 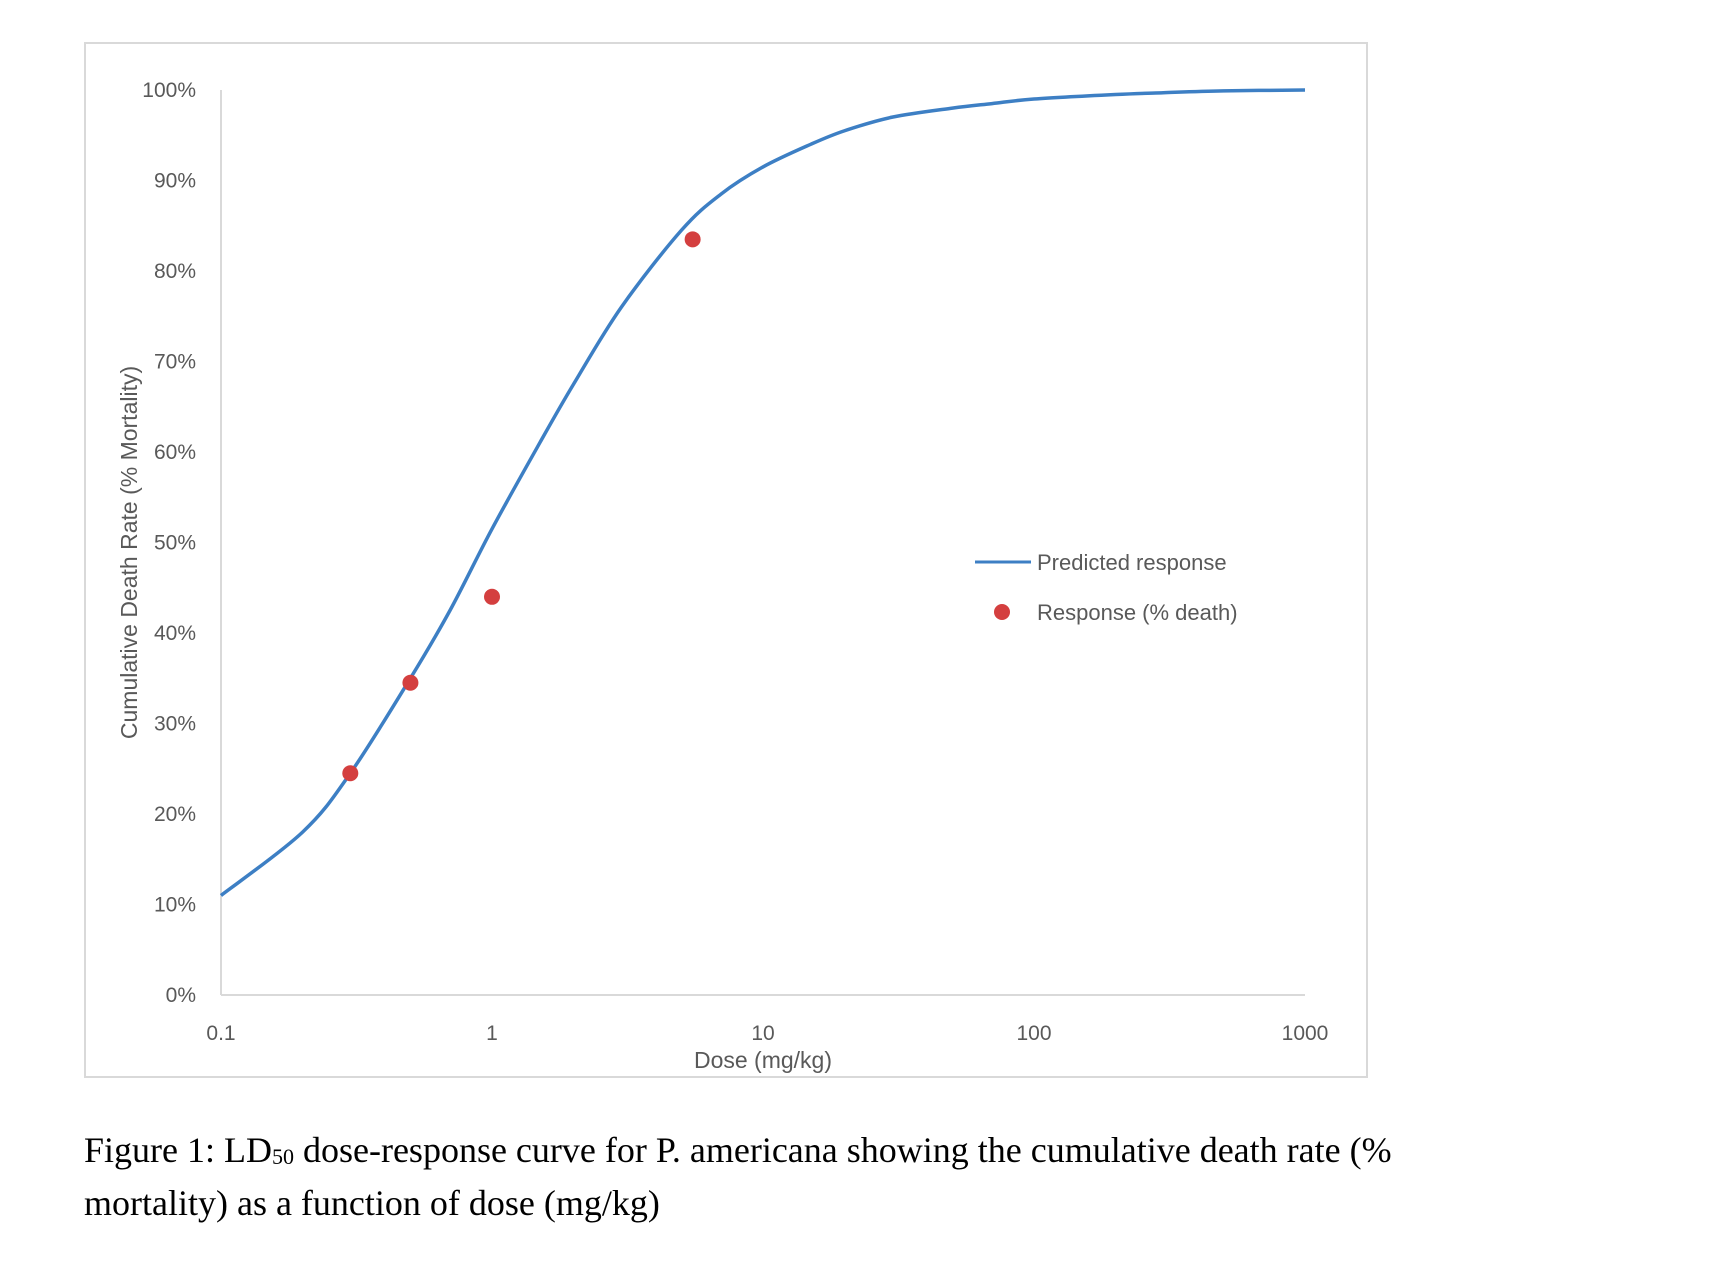 What do you see at coordinates (175, 181) in the screenshot?
I see `y-tick-label: 90%` at bounding box center [175, 181].